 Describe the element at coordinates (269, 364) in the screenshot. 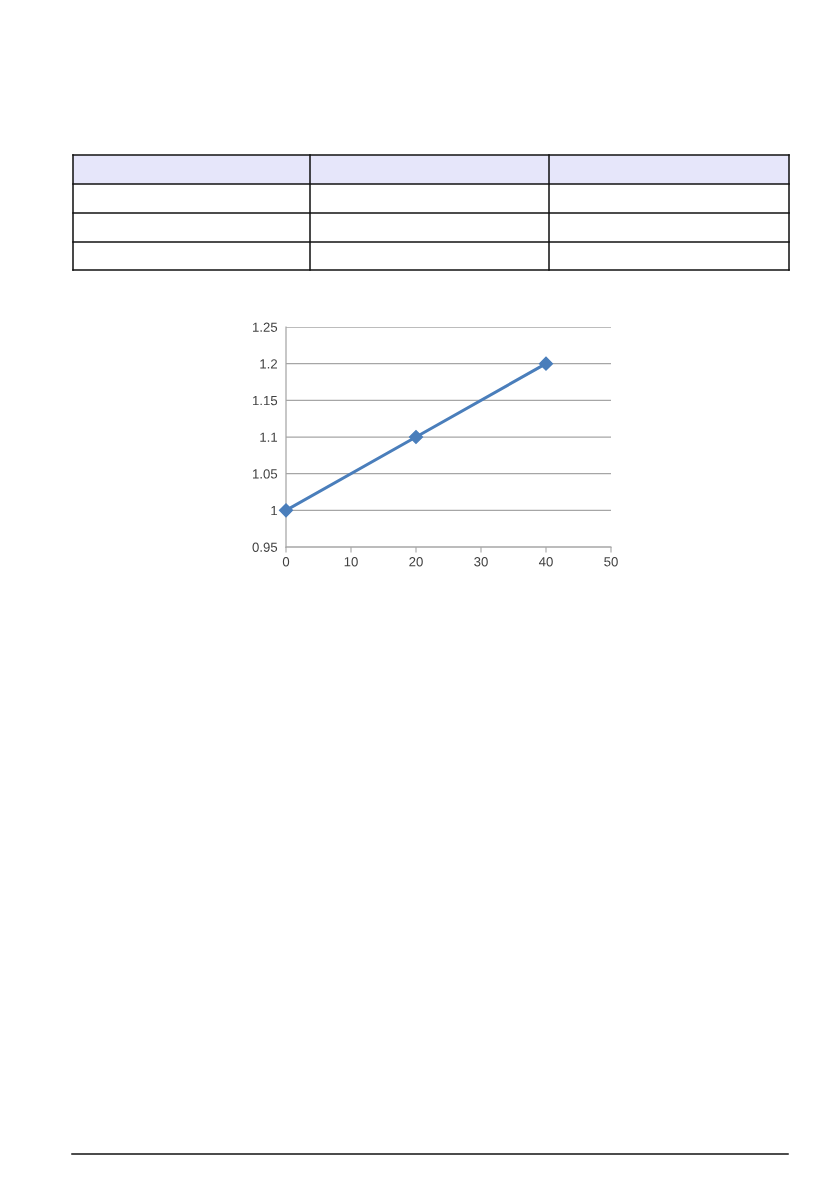

I see `y-tick-label: 1.2` at that location.